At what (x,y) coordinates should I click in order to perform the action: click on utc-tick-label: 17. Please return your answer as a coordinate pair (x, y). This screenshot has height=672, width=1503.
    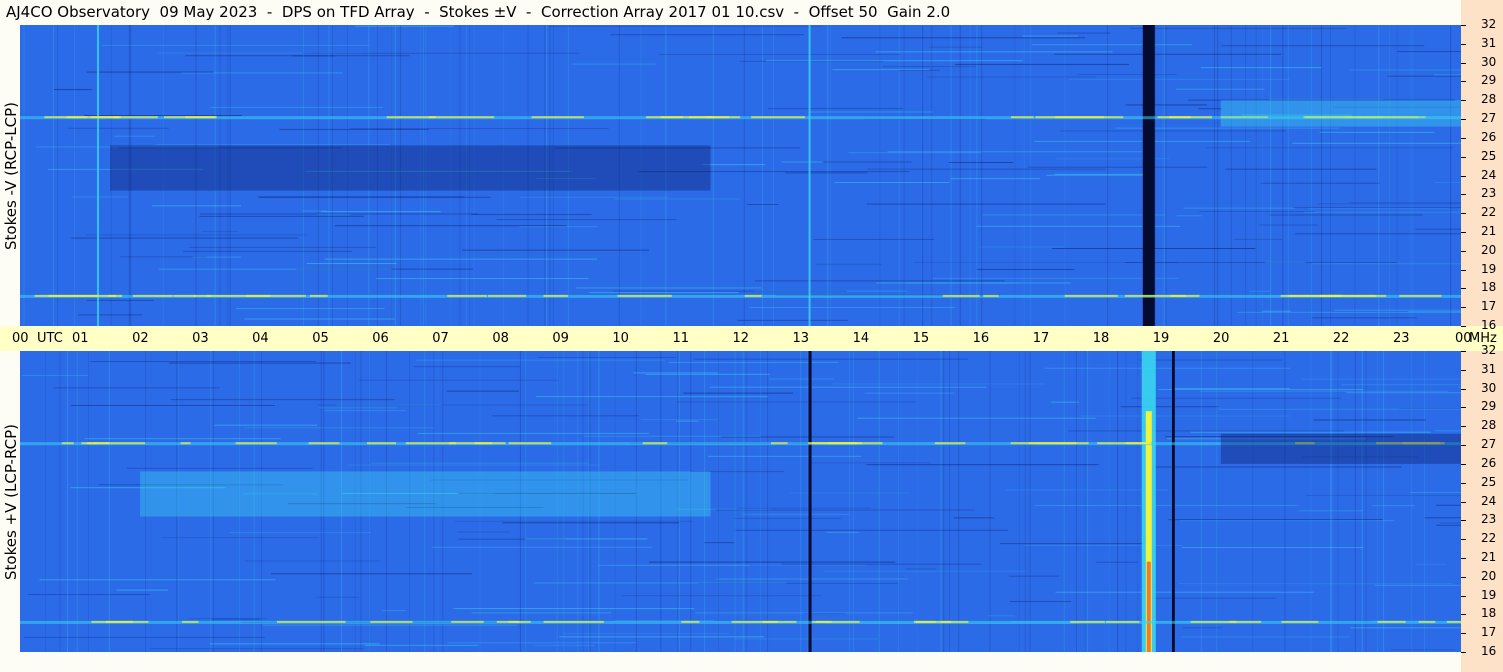
    Looking at the image, I should click on (1041, 338).